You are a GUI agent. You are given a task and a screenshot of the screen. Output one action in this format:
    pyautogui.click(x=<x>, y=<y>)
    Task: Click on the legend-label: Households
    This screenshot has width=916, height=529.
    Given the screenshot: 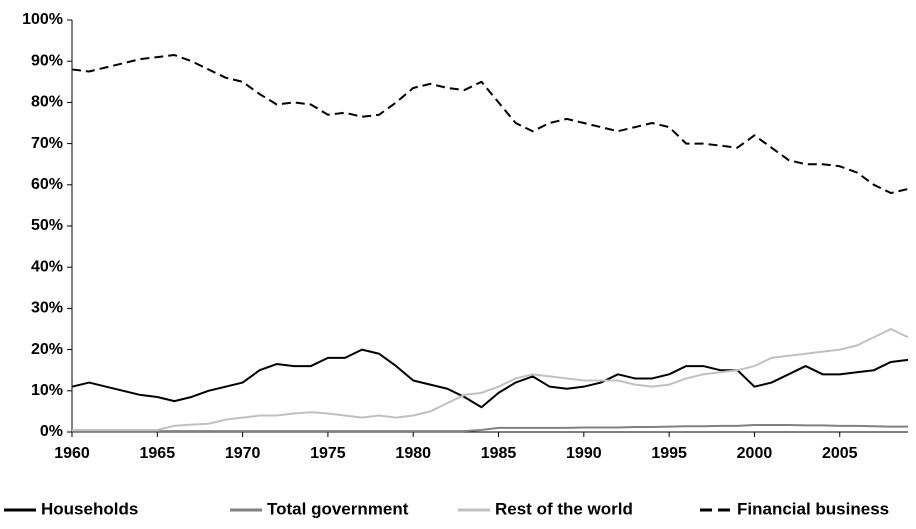 What is the action you would take?
    pyautogui.click(x=89, y=508)
    